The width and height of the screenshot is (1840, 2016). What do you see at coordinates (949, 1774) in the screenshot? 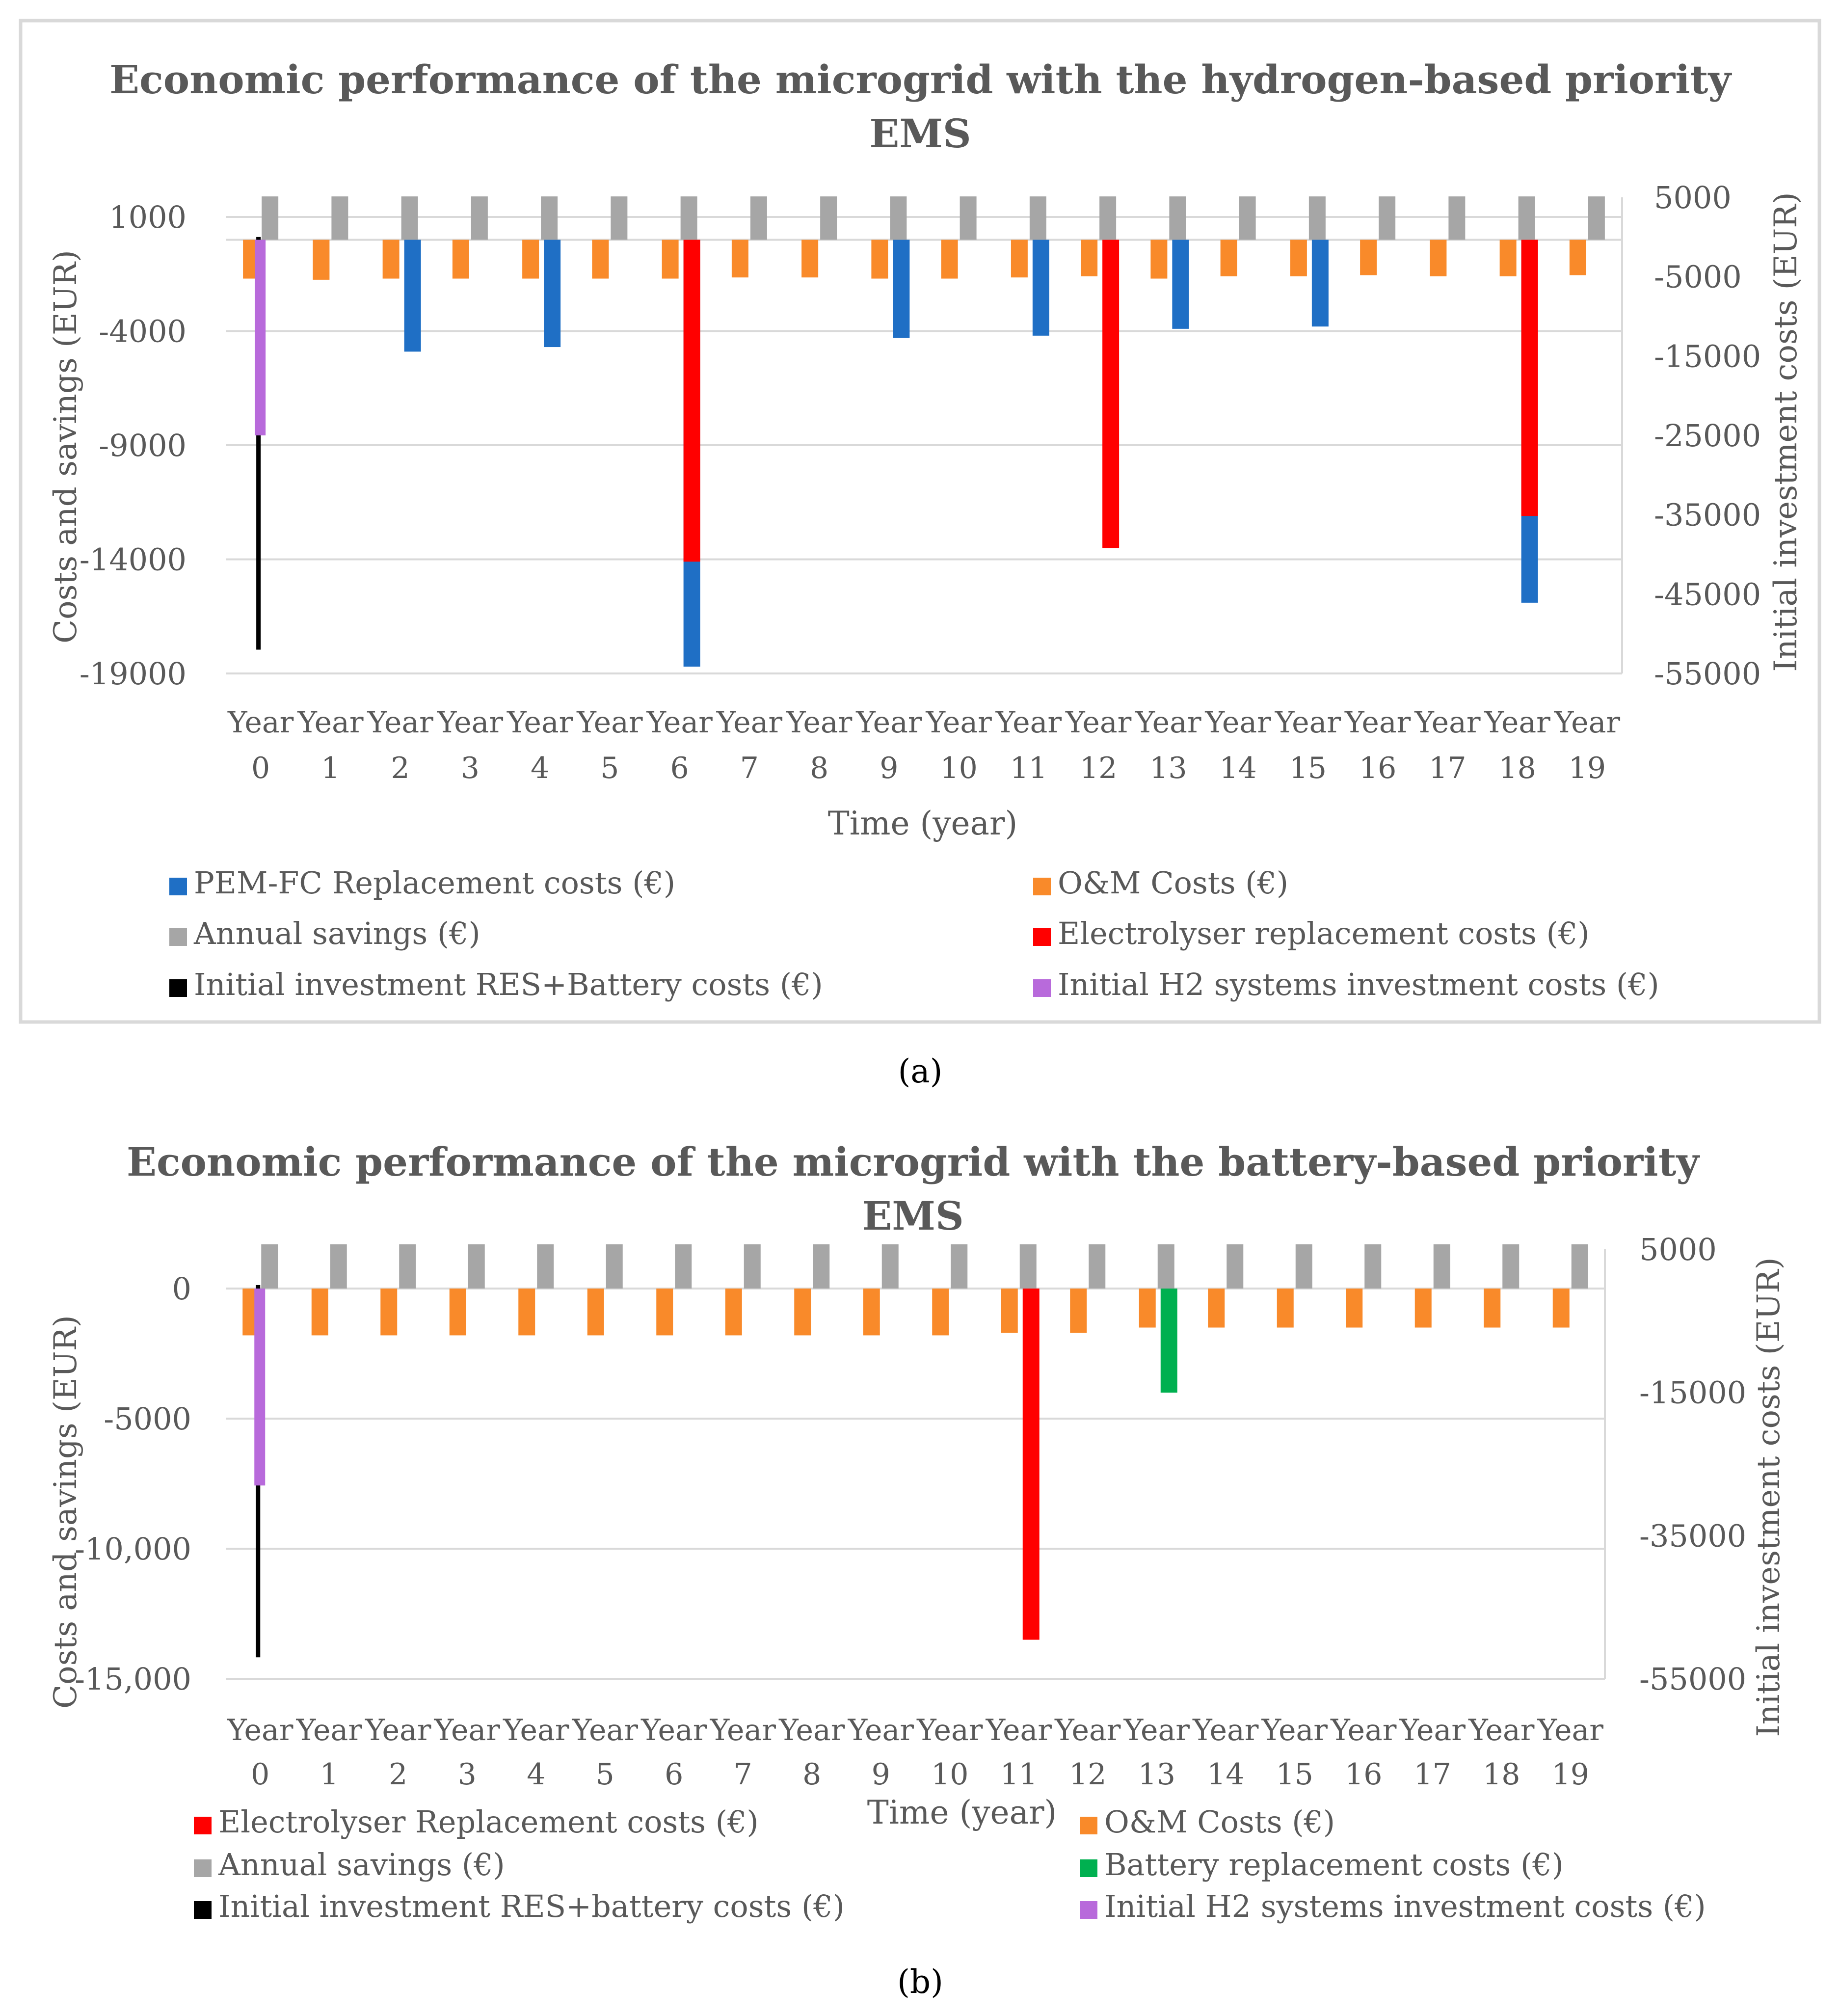
I see `chart-b-x-tick-label: 10` at bounding box center [949, 1774].